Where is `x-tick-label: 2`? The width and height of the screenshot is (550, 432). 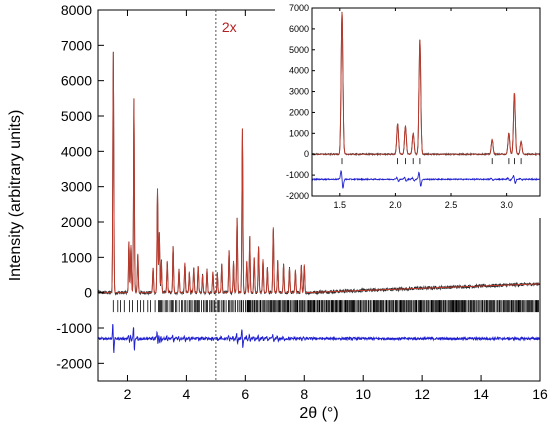 x-tick-label: 2 is located at coordinates (128, 394).